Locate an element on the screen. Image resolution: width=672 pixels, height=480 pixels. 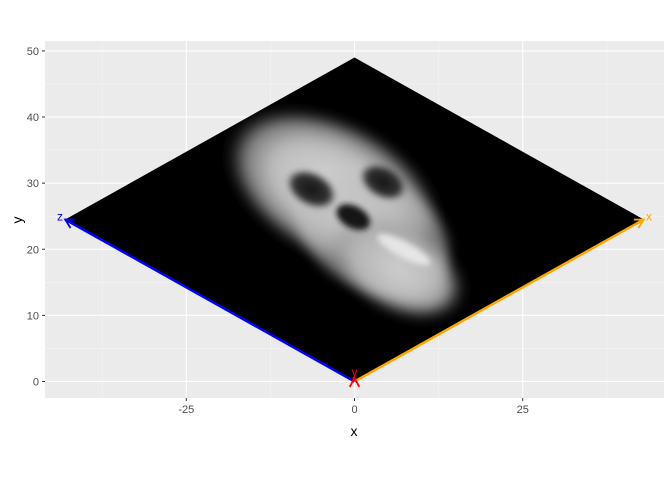
y-tick-label: 10 is located at coordinates (33, 316).